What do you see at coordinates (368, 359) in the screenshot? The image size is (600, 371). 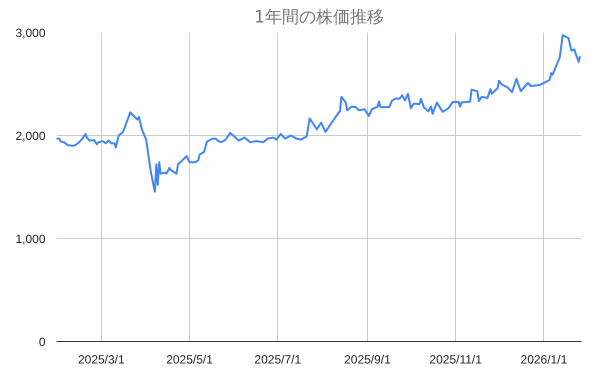 I see `x-tick-label: 2025/9/1` at bounding box center [368, 359].